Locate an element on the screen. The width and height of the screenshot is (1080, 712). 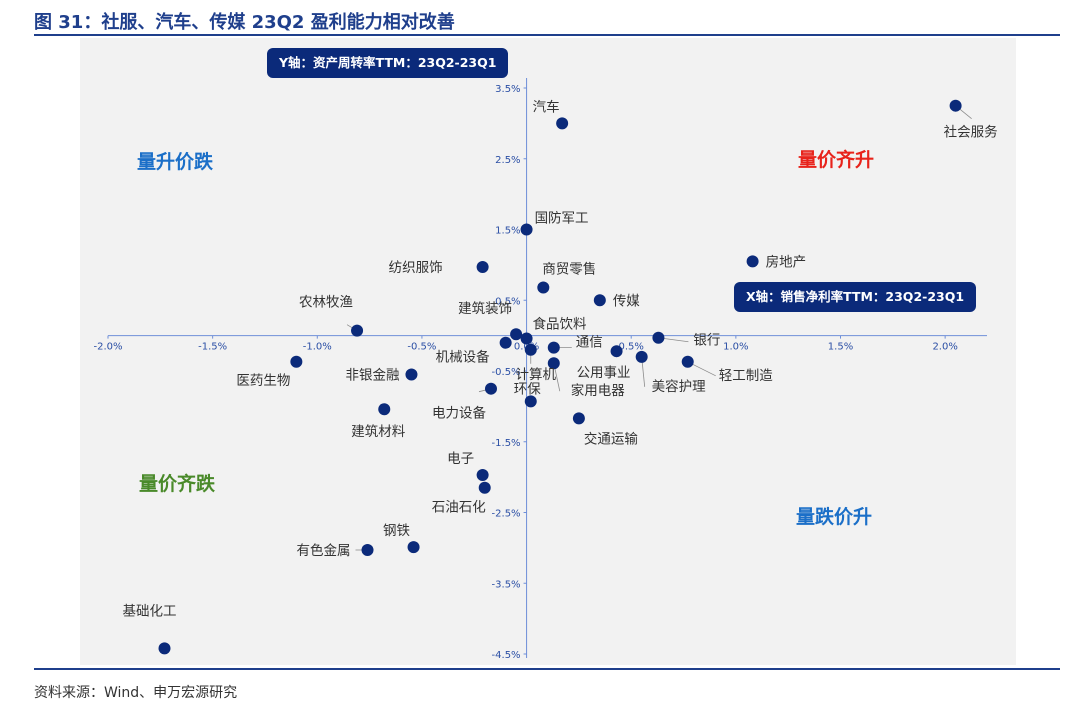
y-tick-label: 1.5% is located at coordinates (507, 231).